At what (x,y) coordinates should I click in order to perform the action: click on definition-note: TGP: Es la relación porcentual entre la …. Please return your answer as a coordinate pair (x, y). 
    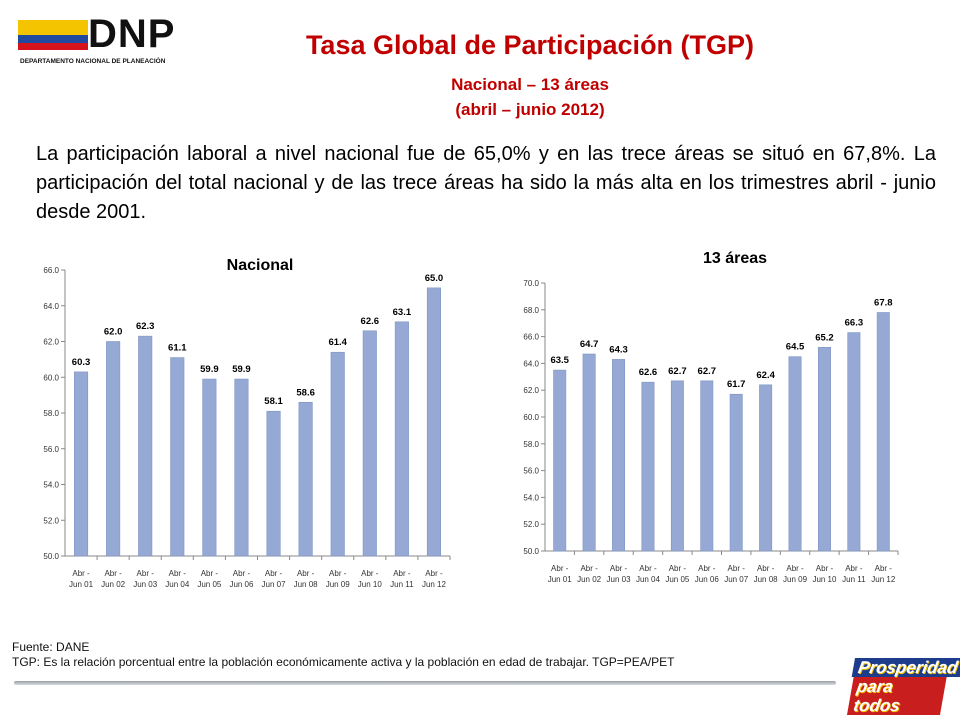
    Looking at the image, I should click on (343, 662).